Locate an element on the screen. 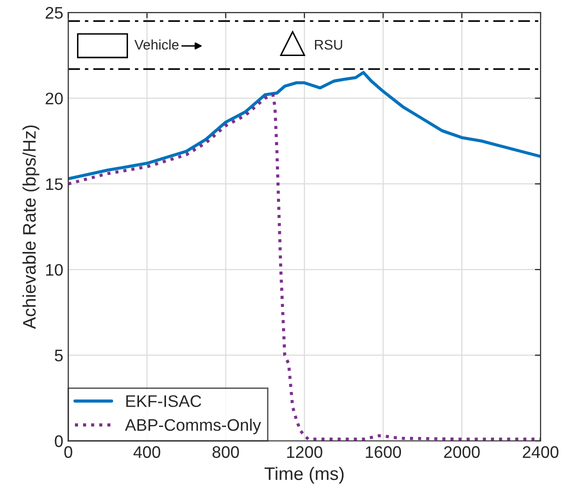 This screenshot has height=501, width=569. x-tick-label: 800 is located at coordinates (225, 452).